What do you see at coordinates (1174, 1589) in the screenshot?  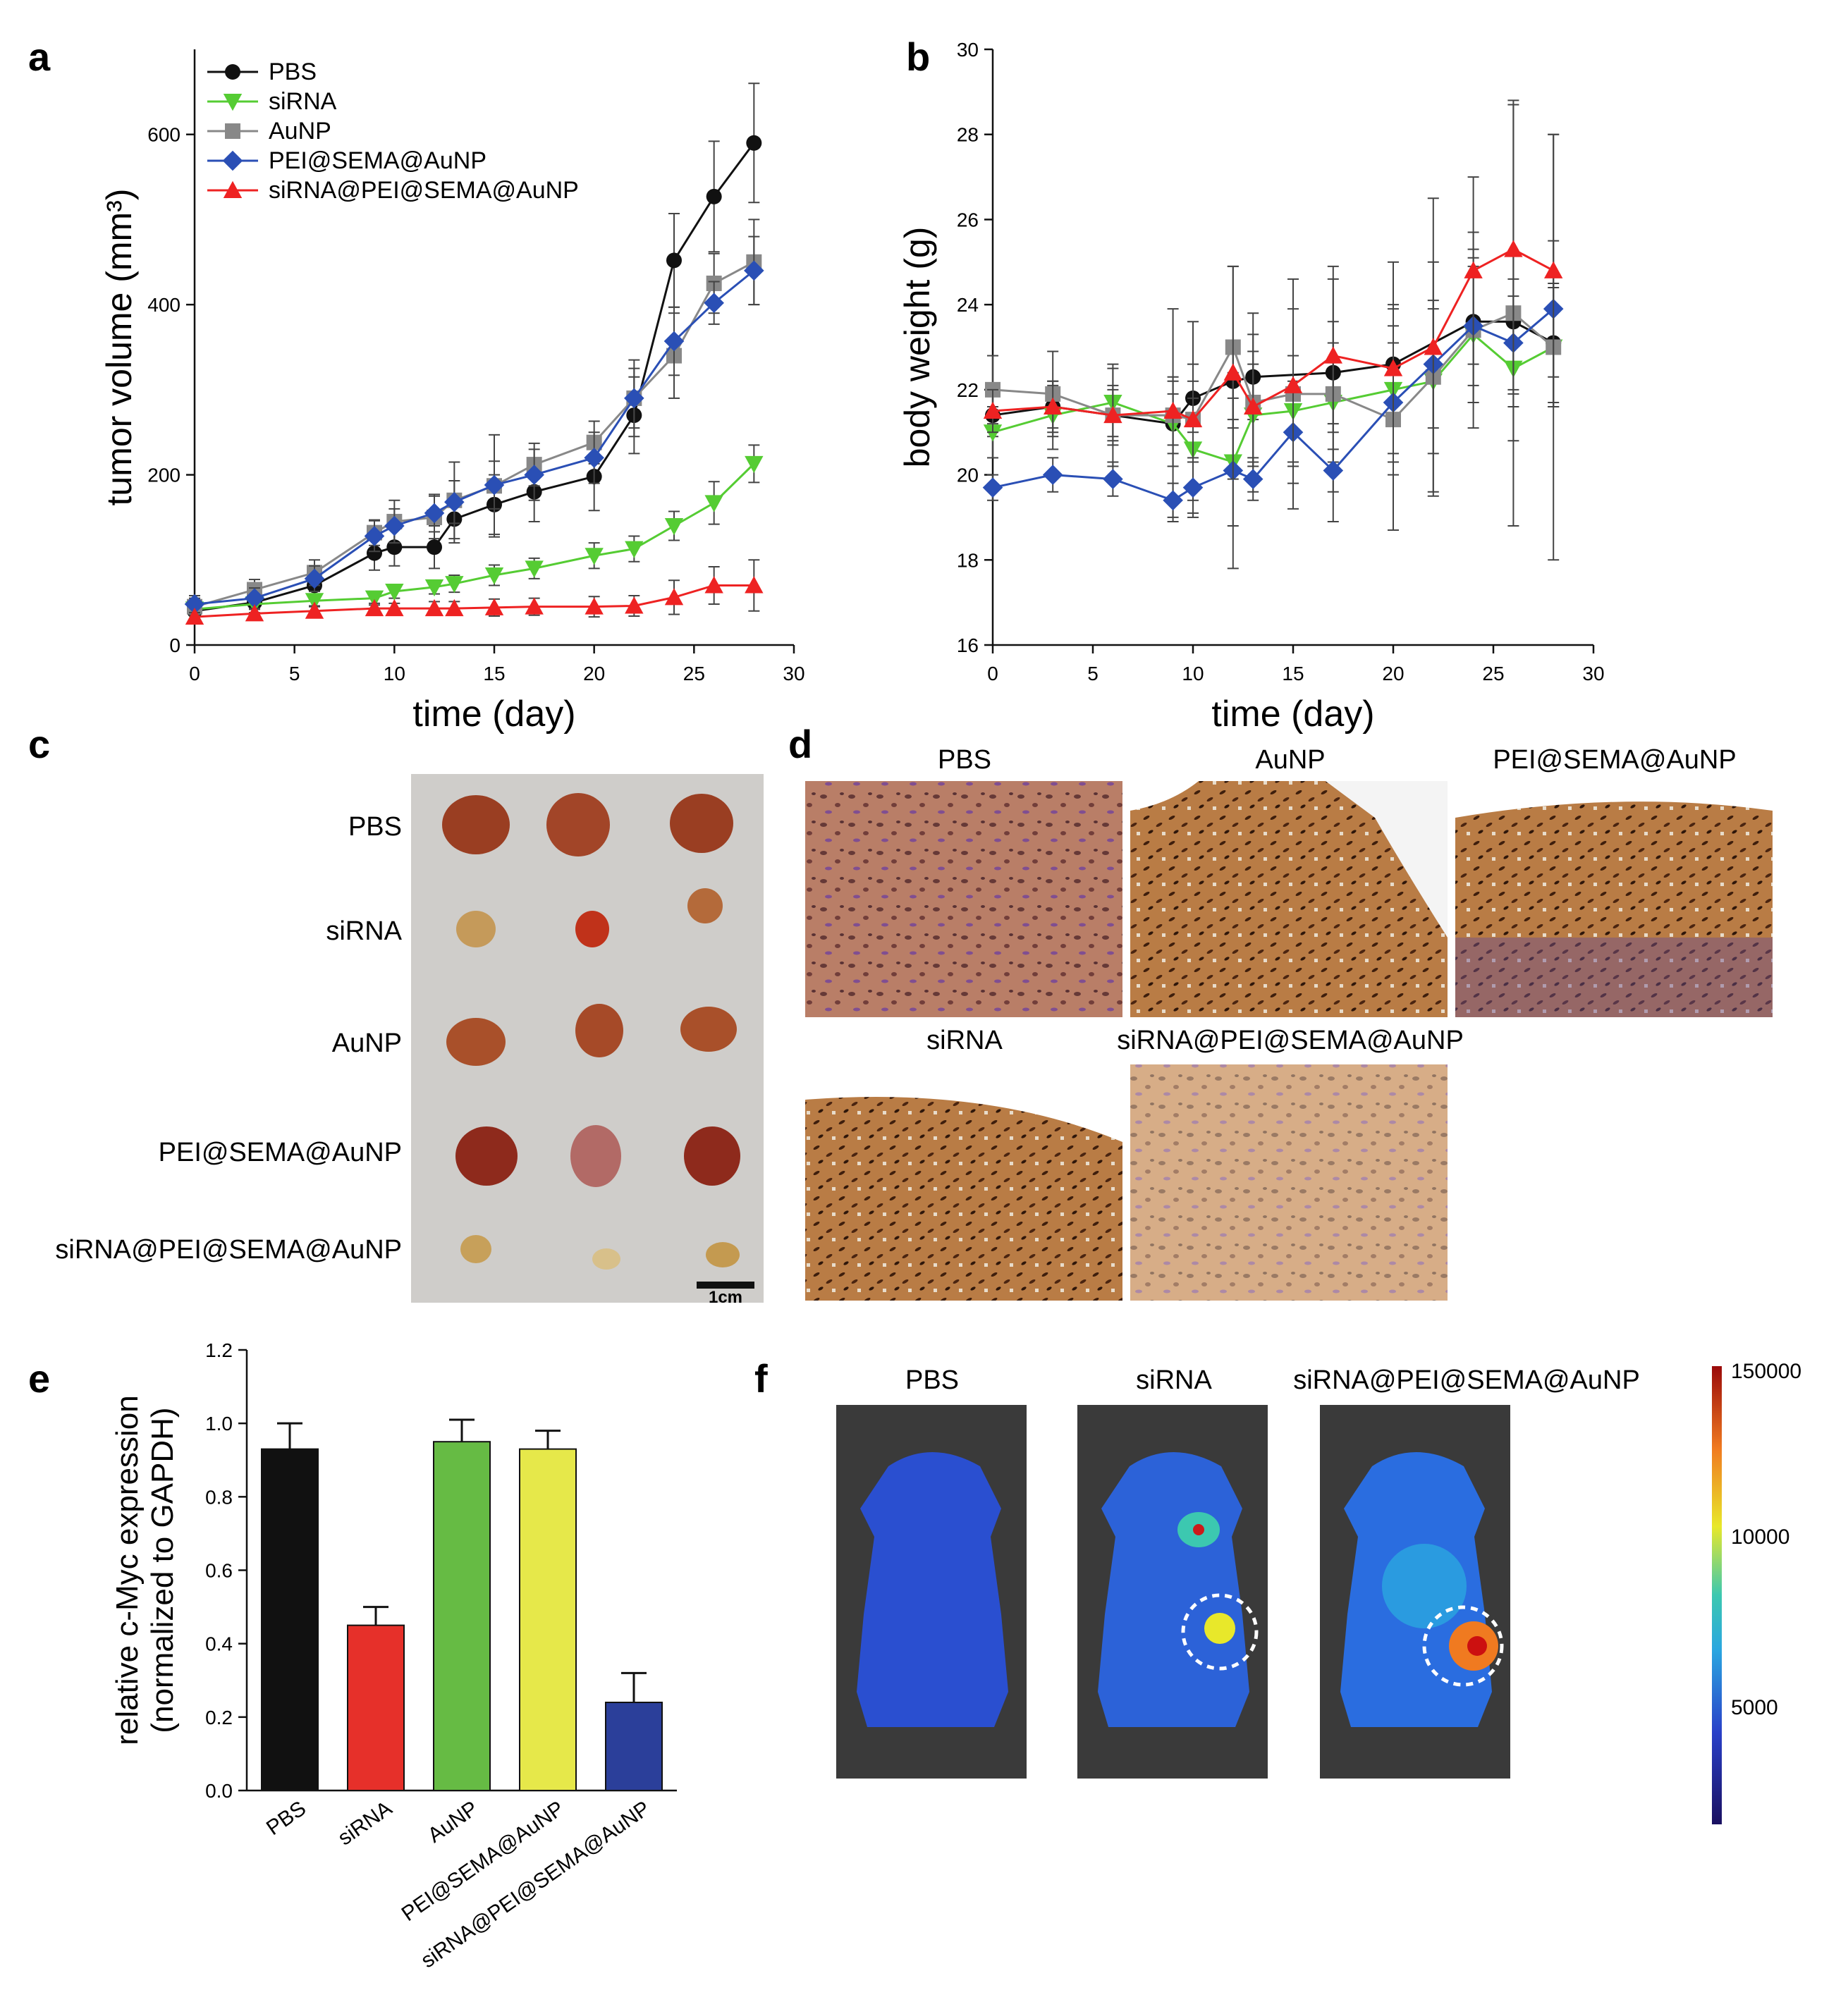 I see `mouse-body` at bounding box center [1174, 1589].